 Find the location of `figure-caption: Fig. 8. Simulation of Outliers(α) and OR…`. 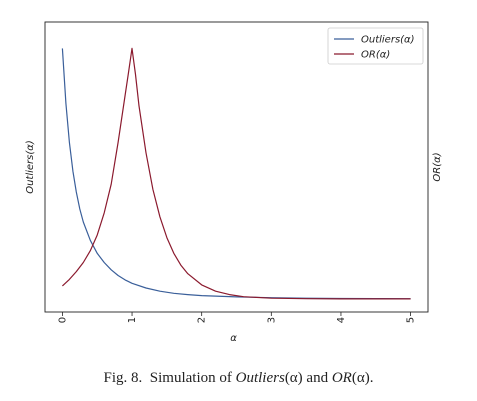

figure-caption: Fig. 8. Simulation of Outliers(α) and OR… is located at coordinates (238, 378).